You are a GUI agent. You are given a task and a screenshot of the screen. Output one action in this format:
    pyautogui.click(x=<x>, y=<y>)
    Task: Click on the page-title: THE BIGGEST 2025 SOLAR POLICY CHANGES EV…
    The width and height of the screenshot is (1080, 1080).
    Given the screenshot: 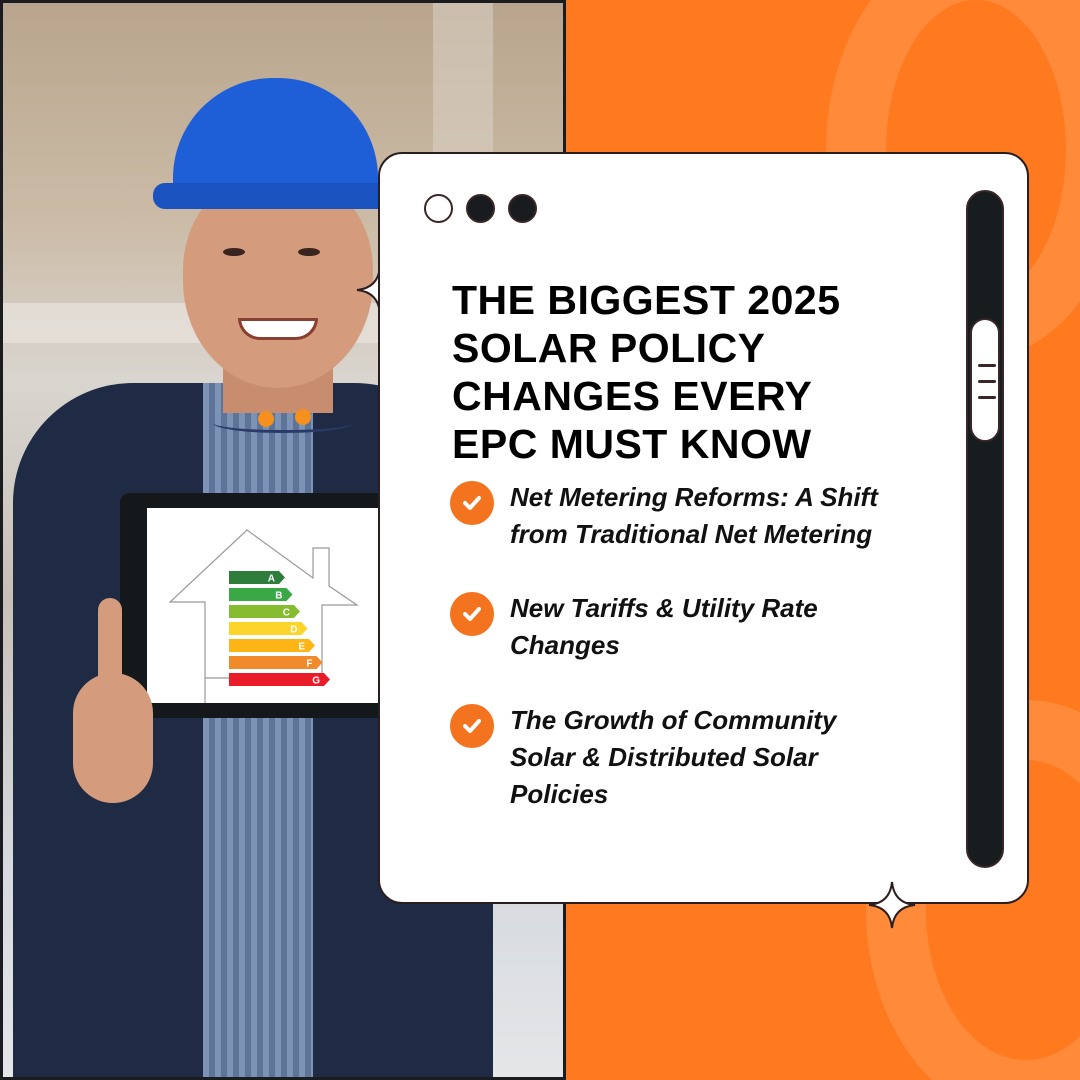 What is the action you would take?
    pyautogui.click(x=687, y=372)
    